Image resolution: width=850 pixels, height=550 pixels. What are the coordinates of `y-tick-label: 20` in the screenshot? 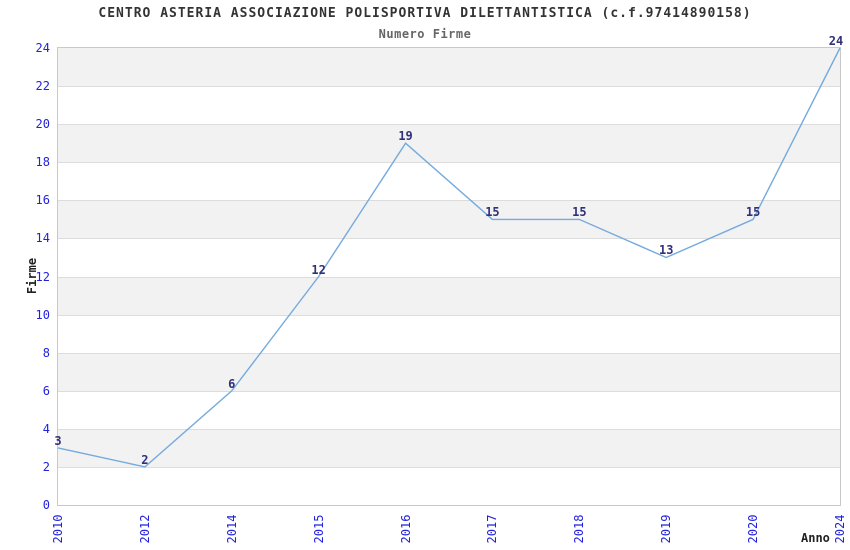 It's located at (42, 124).